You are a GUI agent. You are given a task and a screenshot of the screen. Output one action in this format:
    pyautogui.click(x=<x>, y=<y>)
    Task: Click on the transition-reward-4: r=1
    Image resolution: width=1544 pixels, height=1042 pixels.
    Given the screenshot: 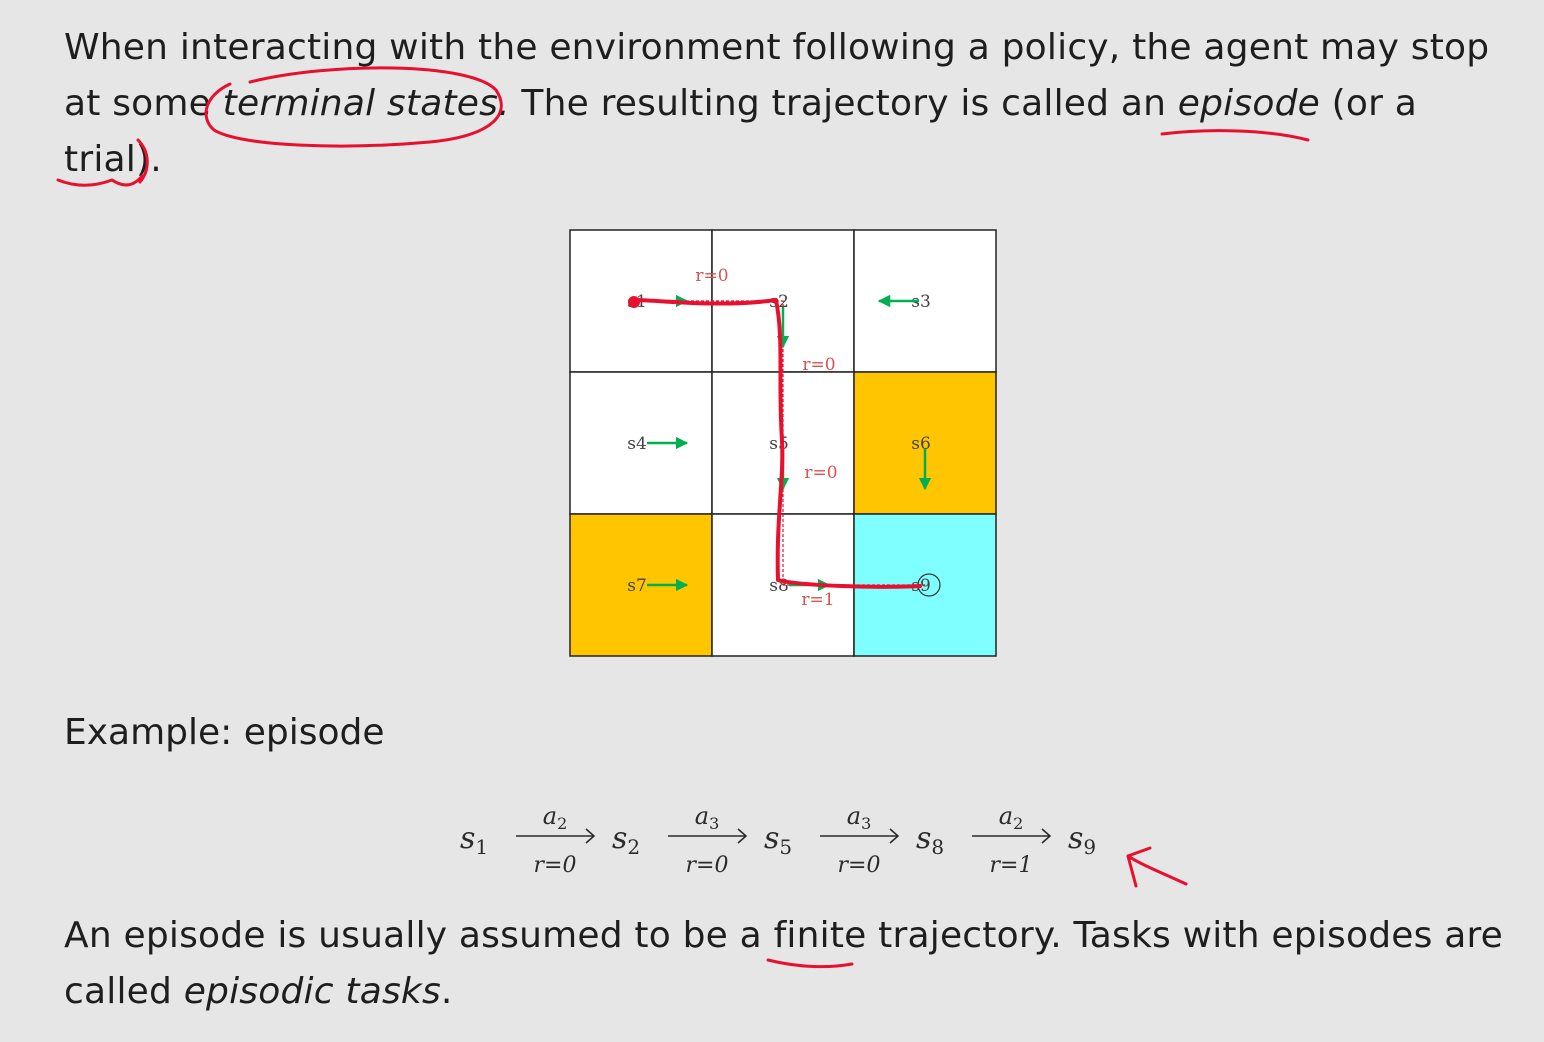 What is the action you would take?
    pyautogui.click(x=1011, y=865)
    